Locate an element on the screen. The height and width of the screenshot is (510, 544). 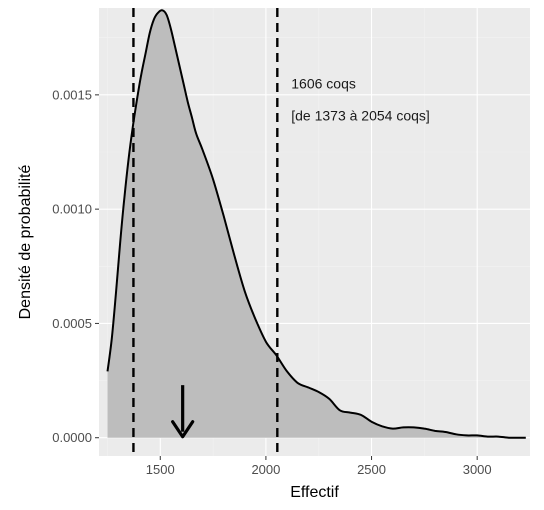
x-axis-title: Effectif is located at coordinates (314, 492).